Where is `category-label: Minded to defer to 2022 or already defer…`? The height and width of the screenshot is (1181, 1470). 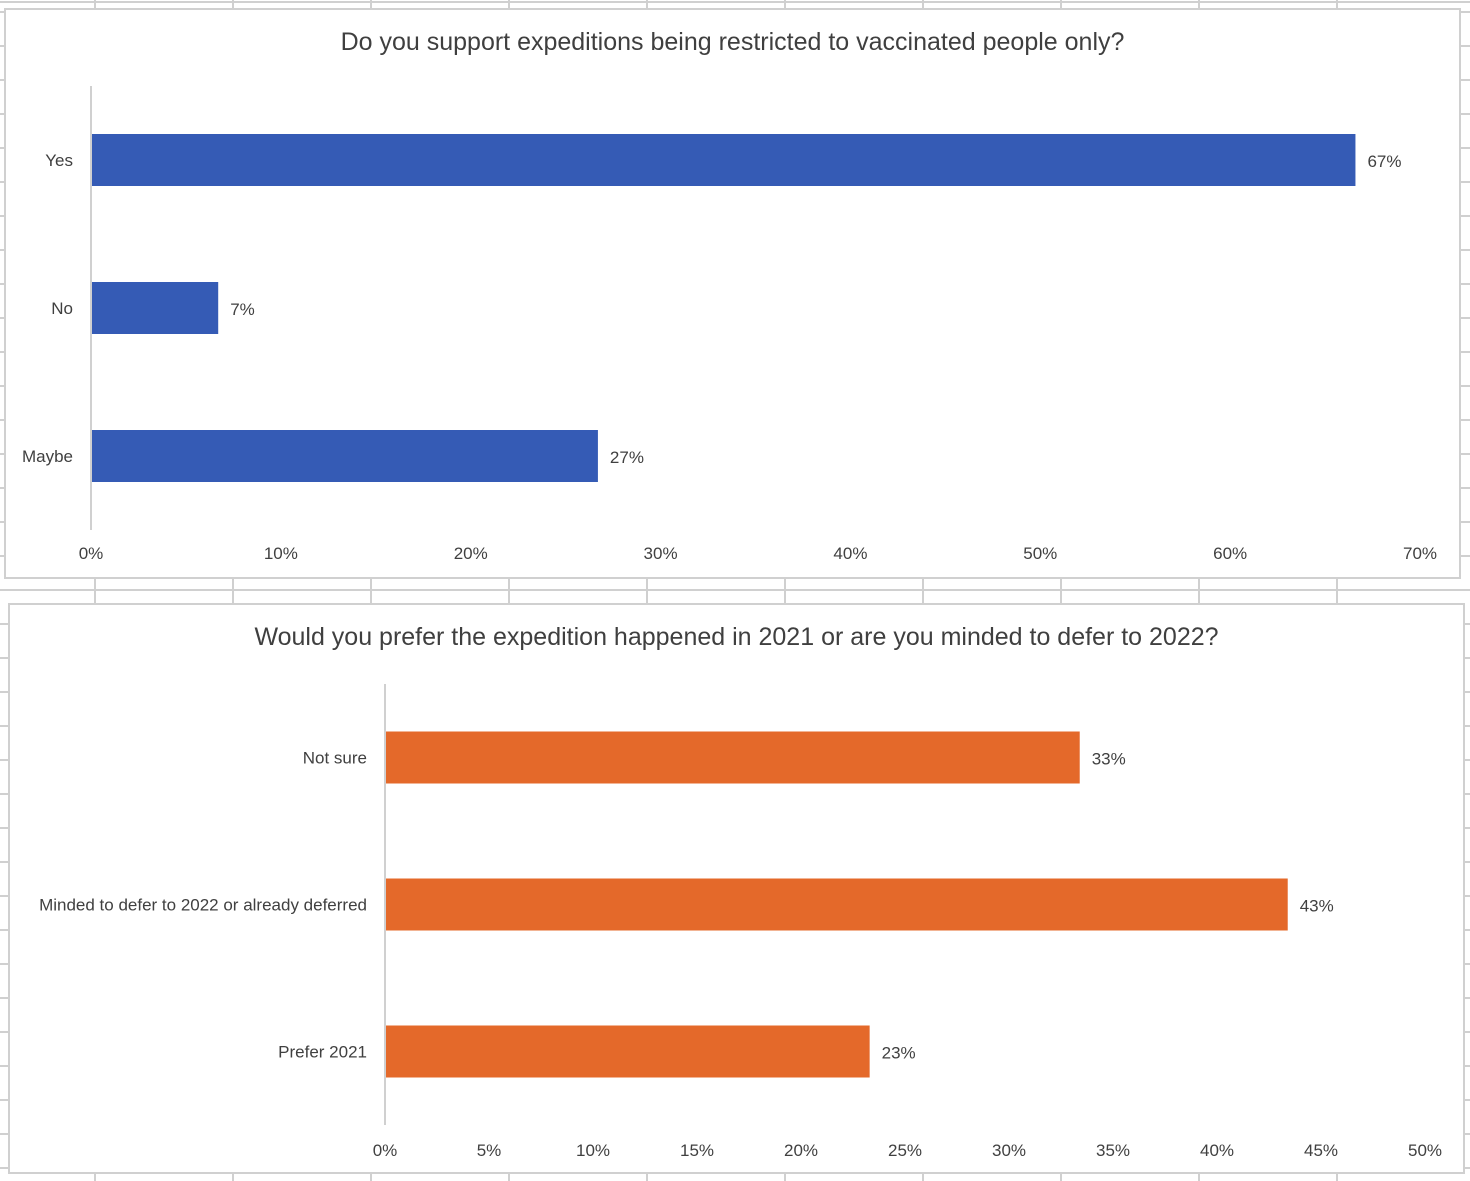
category-label: Minded to defer to 2022 or already defer… is located at coordinates (203, 905).